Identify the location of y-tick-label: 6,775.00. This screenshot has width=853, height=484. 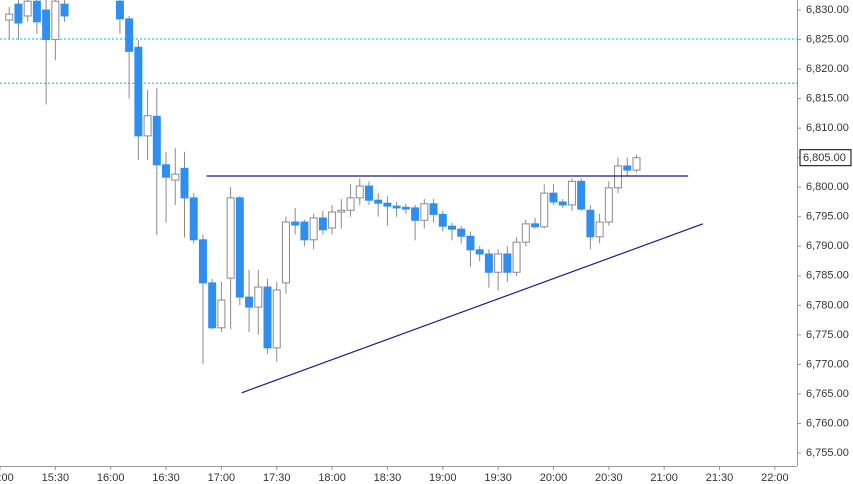
(827, 335).